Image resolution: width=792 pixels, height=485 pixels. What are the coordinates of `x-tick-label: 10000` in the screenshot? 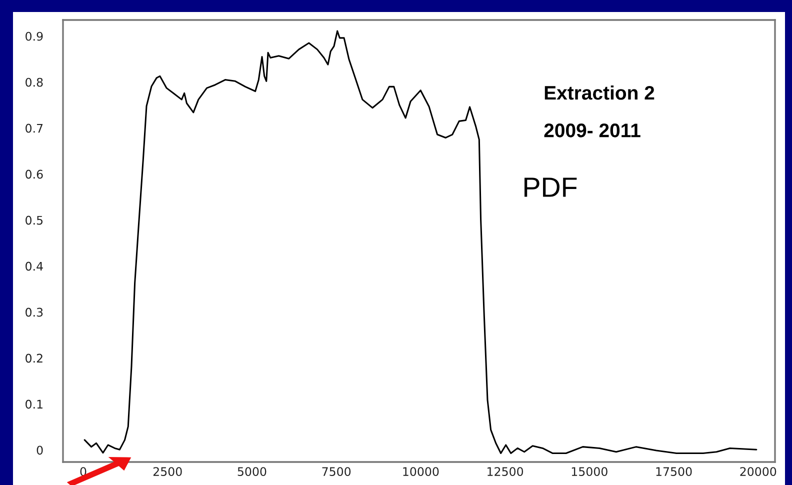 It's located at (421, 471).